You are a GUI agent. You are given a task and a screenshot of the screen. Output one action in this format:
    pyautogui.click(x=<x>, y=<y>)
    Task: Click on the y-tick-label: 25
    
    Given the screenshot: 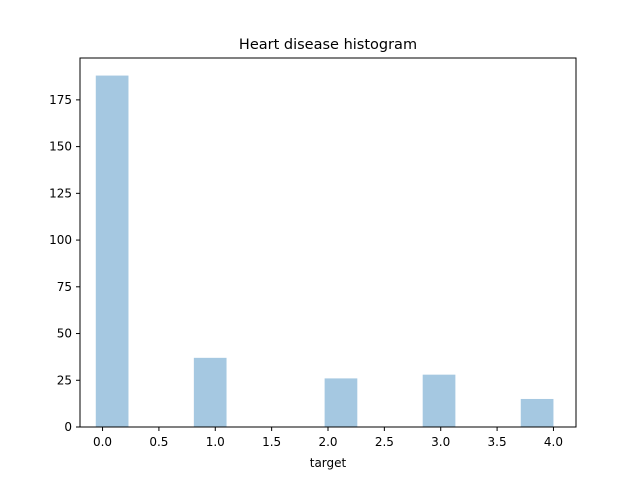 What is the action you would take?
    pyautogui.click(x=64, y=380)
    